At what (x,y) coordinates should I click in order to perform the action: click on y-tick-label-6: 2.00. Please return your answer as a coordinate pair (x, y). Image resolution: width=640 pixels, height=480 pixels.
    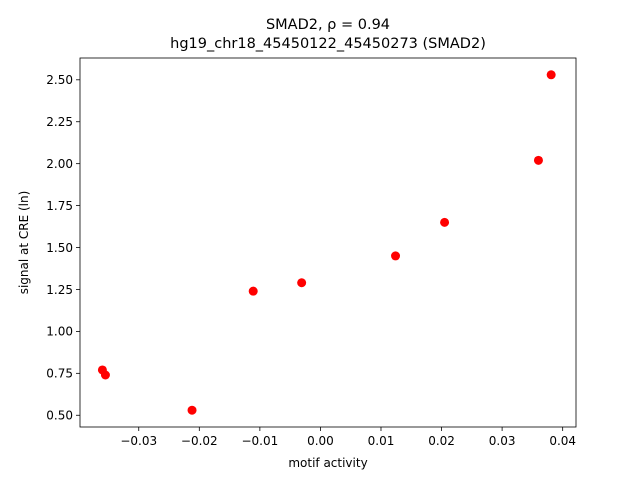
    Looking at the image, I should click on (59, 164).